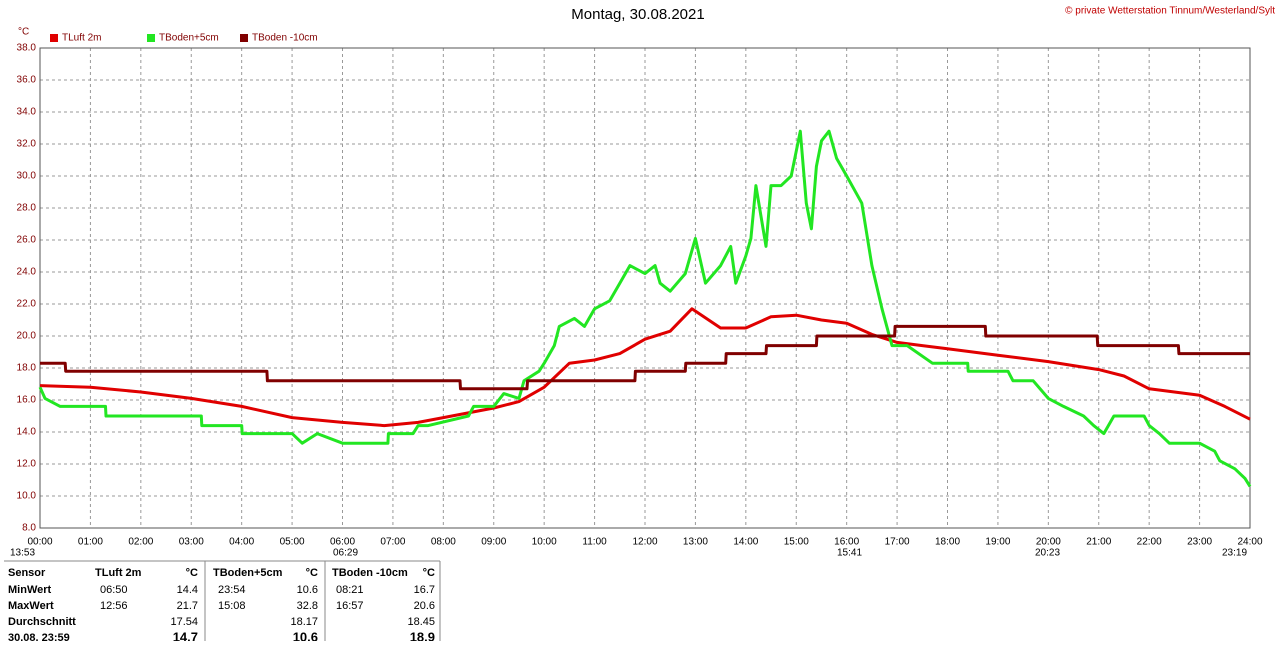 This screenshot has width=1280, height=646. What do you see at coordinates (846, 542) in the screenshot?
I see `x-tick-label: 16:00` at bounding box center [846, 542].